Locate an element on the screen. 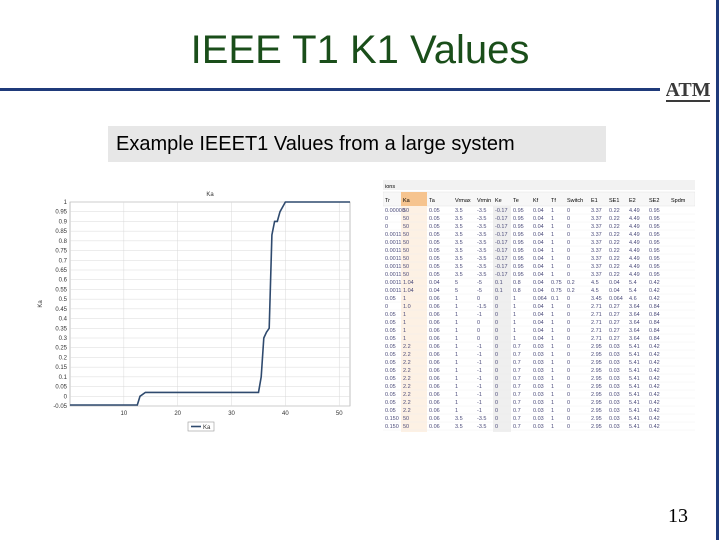 The width and height of the screenshot is (720, 540). y-tick-label: 0.45 is located at coordinates (61, 310).